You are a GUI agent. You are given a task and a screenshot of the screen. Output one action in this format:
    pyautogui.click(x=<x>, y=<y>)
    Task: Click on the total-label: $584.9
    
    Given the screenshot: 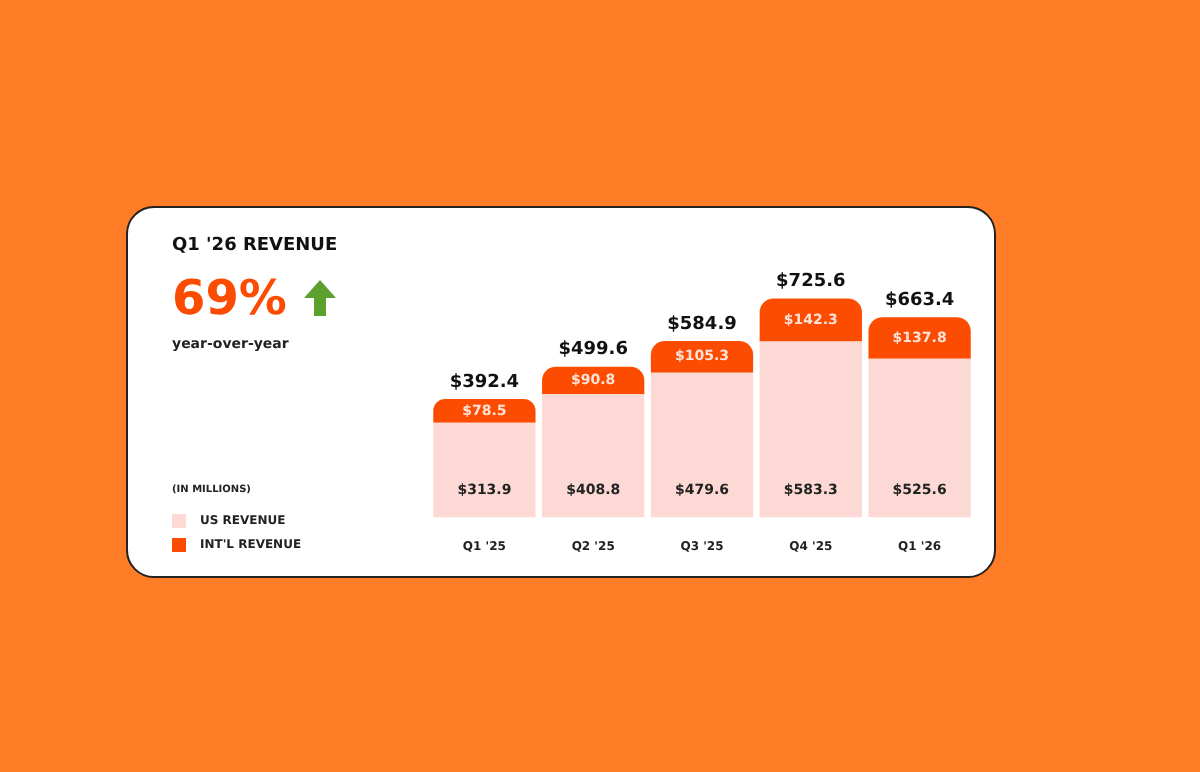 What is the action you would take?
    pyautogui.click(x=702, y=324)
    